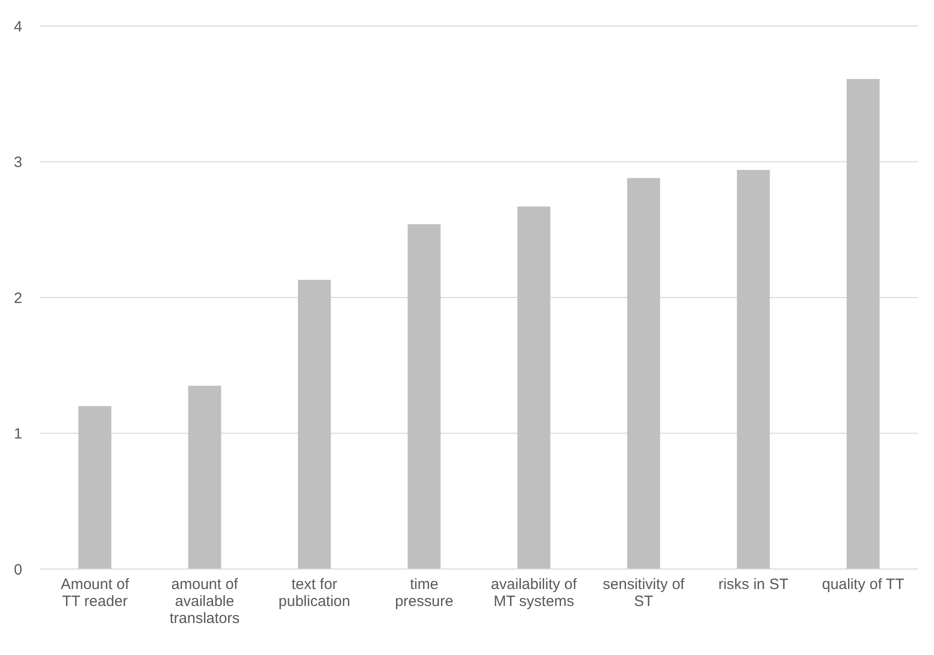 The width and height of the screenshot is (934, 655). Describe the element at coordinates (424, 593) in the screenshot. I see `x-tick-label: time pressure` at that location.